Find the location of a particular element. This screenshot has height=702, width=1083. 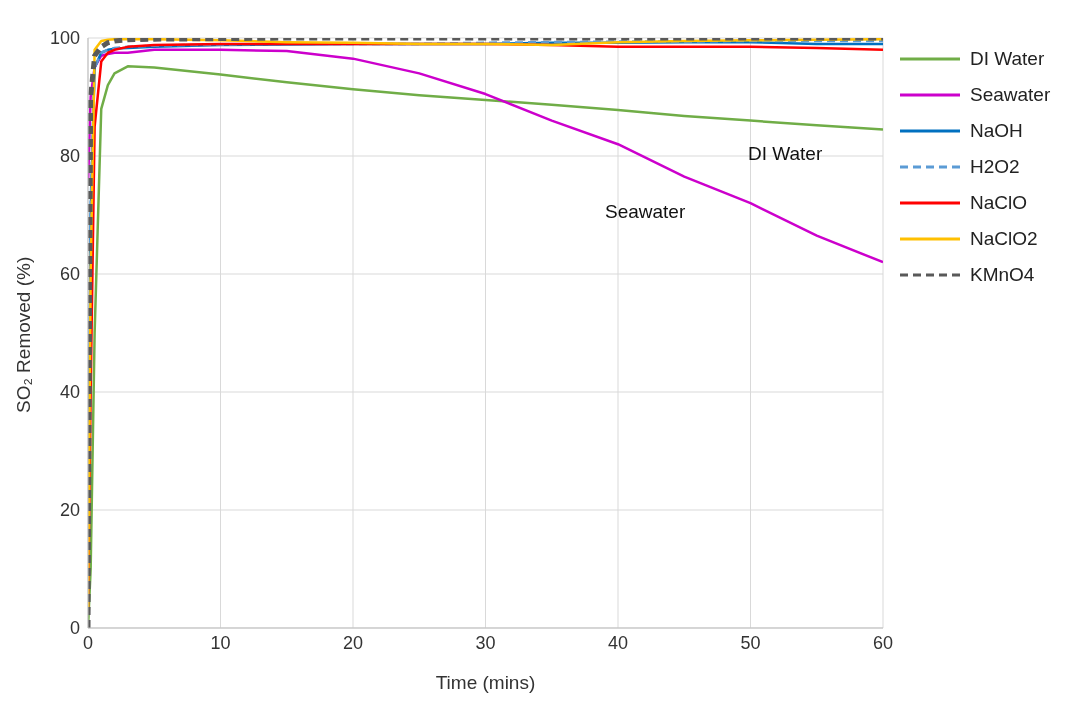

y-tick-label: 40 is located at coordinates (69, 392).